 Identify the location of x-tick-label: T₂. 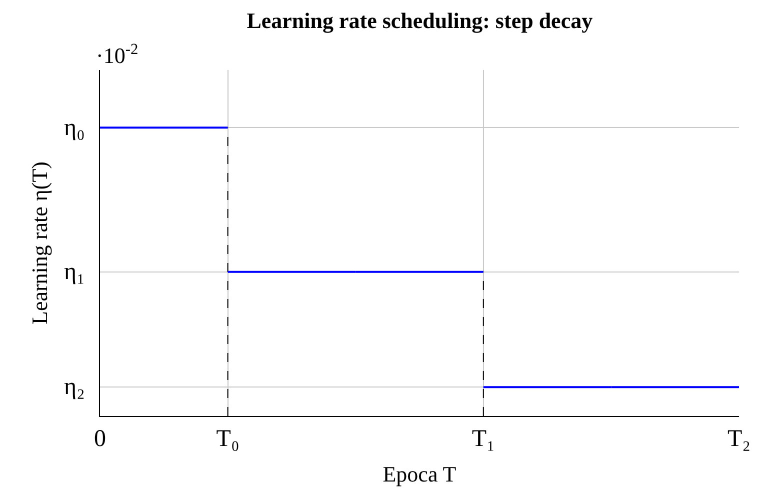
(739, 439).